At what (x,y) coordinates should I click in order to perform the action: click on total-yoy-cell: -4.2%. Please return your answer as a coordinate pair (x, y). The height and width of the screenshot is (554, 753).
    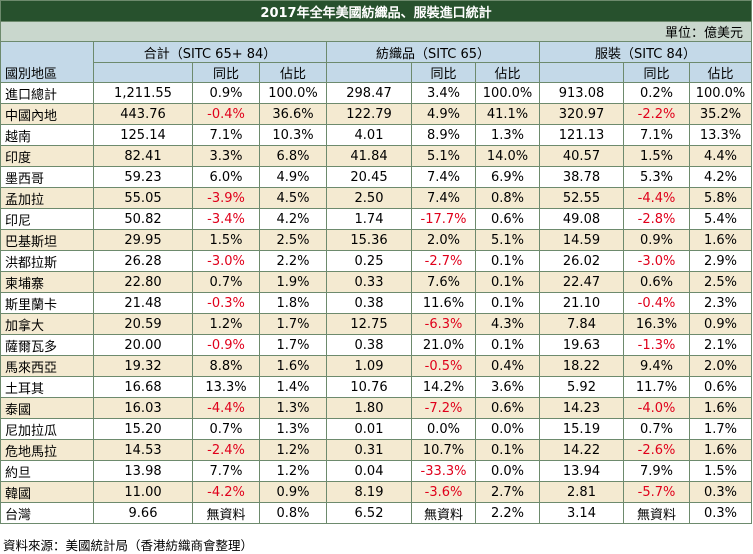
    Looking at the image, I should click on (226, 492).